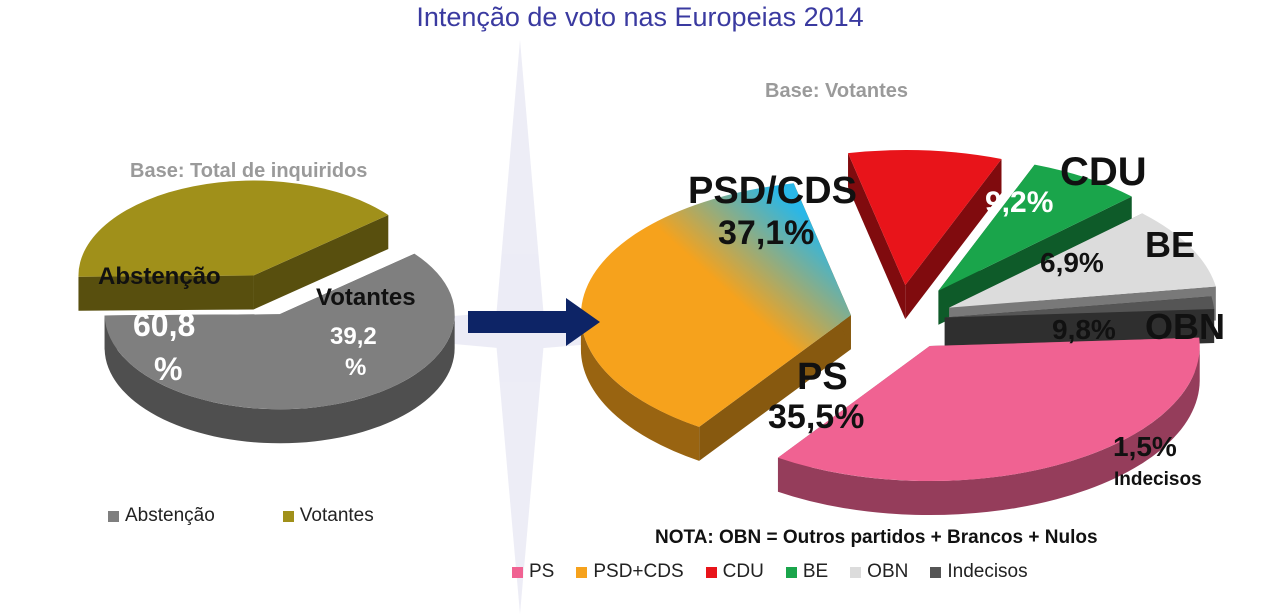  What do you see at coordinates (822, 377) in the screenshot?
I see `slice-label-ps: PS` at bounding box center [822, 377].